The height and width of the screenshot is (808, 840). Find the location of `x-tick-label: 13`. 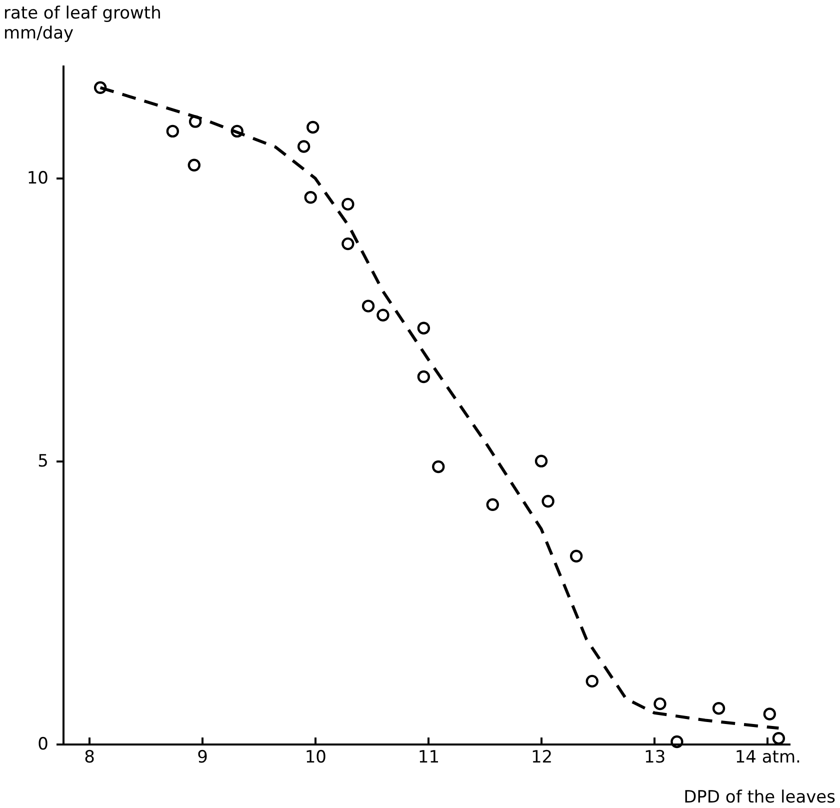

x-tick-label: 13 is located at coordinates (655, 758).